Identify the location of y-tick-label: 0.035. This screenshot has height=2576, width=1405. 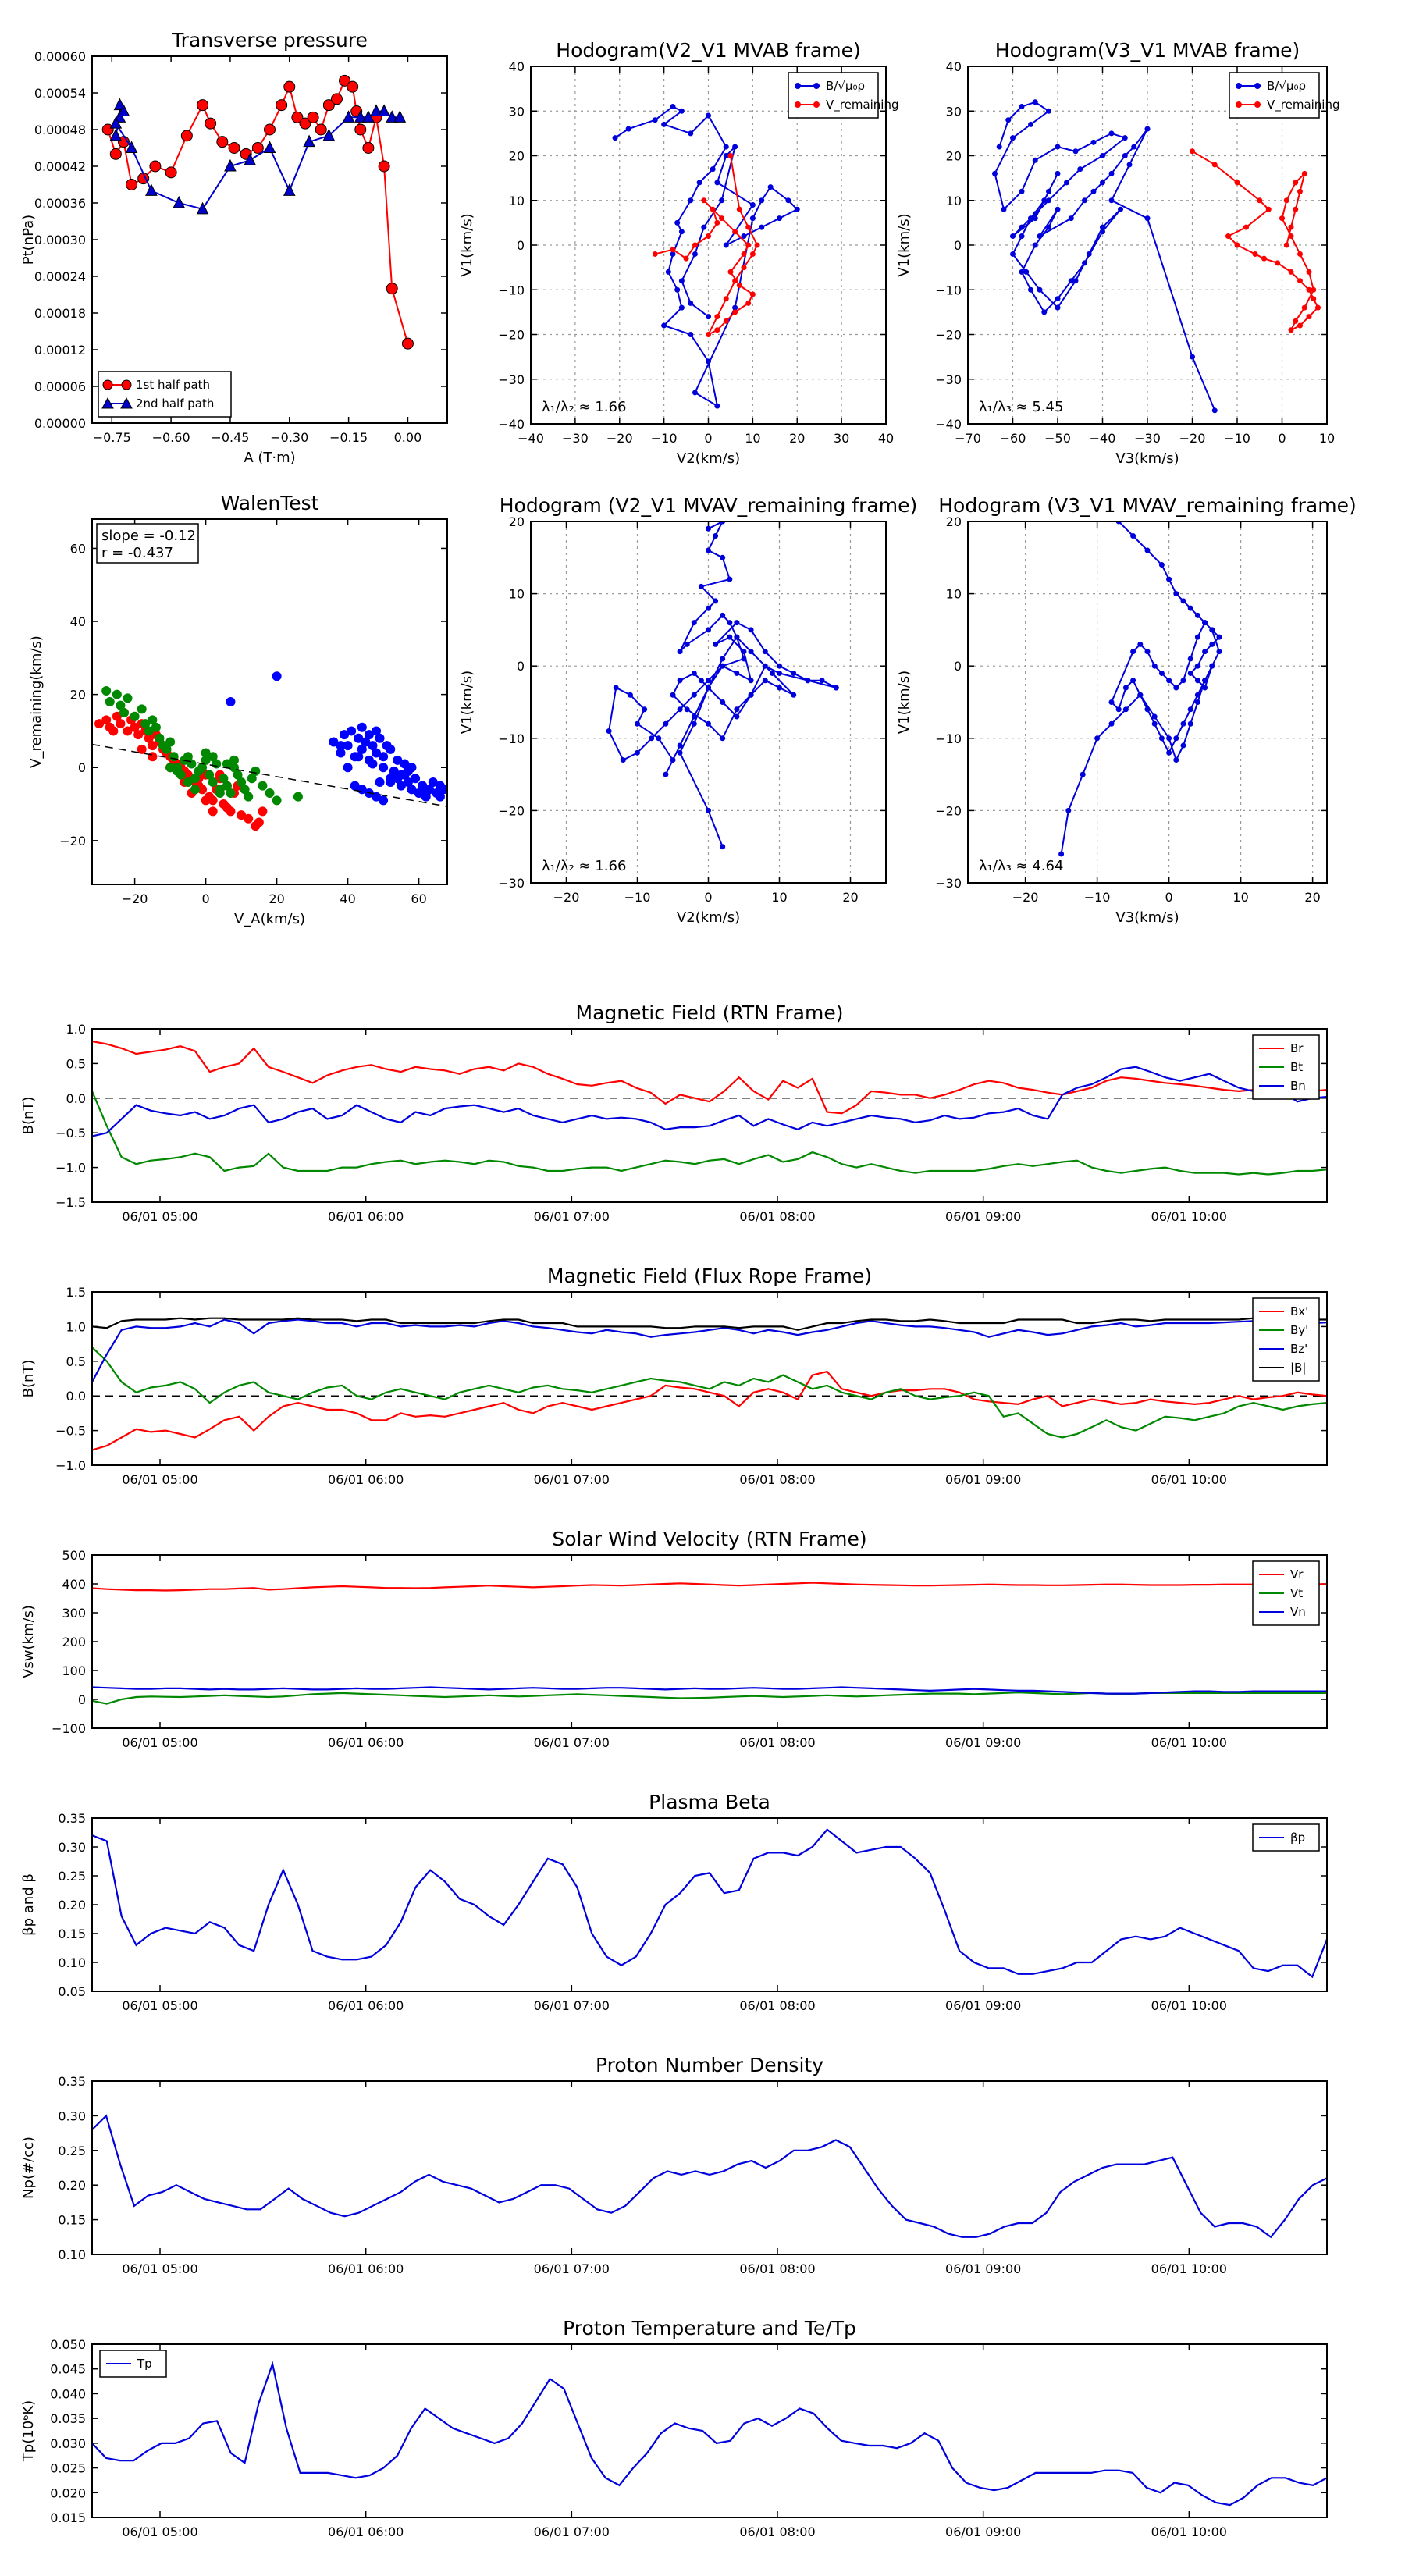
(68, 2418).